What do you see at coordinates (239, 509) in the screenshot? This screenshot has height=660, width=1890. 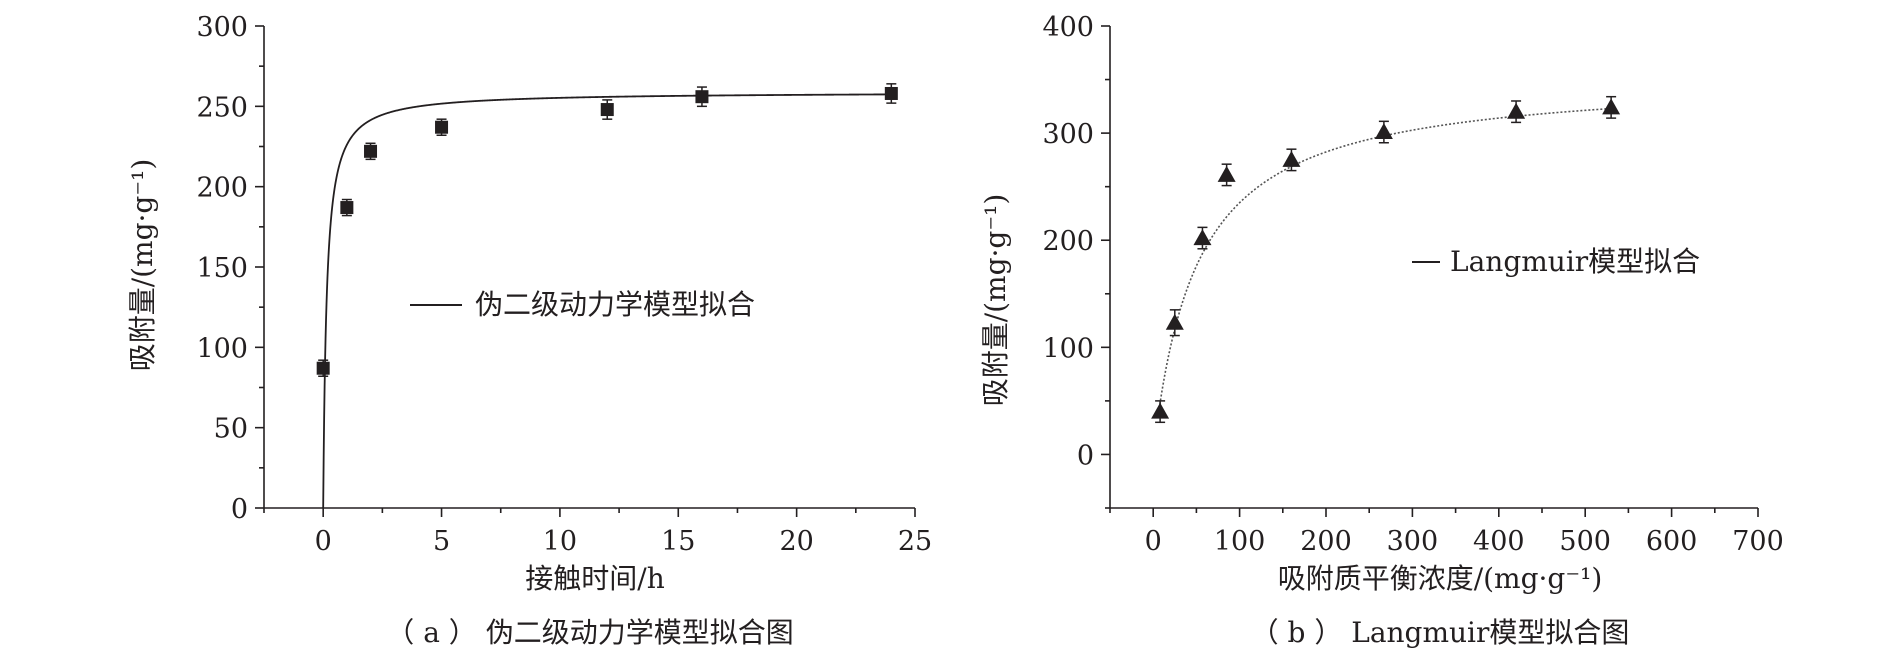 I see `chart-a-y-tick-label: 0` at bounding box center [239, 509].